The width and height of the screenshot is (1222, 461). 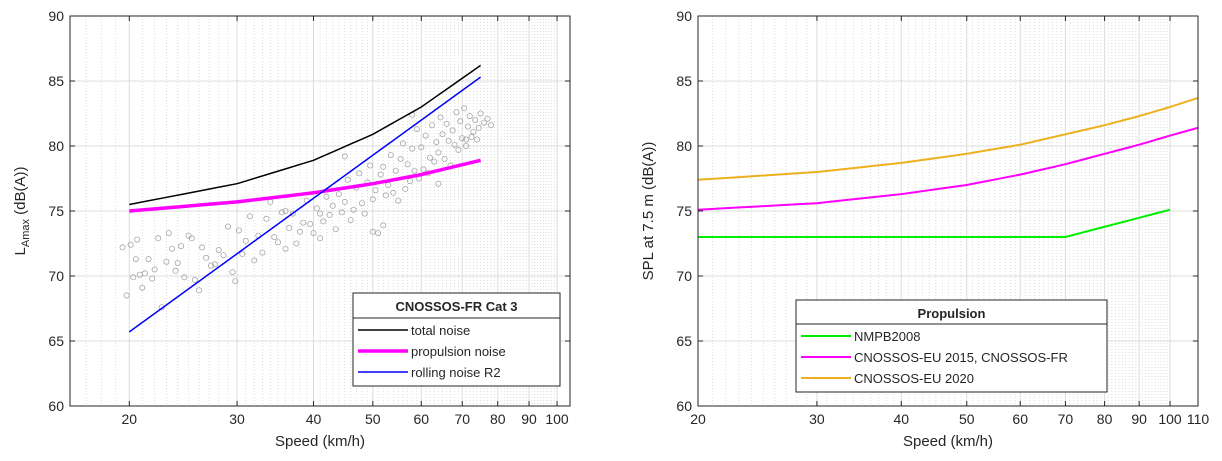 What do you see at coordinates (1139, 419) in the screenshot?
I see `x-tick-label: 90` at bounding box center [1139, 419].